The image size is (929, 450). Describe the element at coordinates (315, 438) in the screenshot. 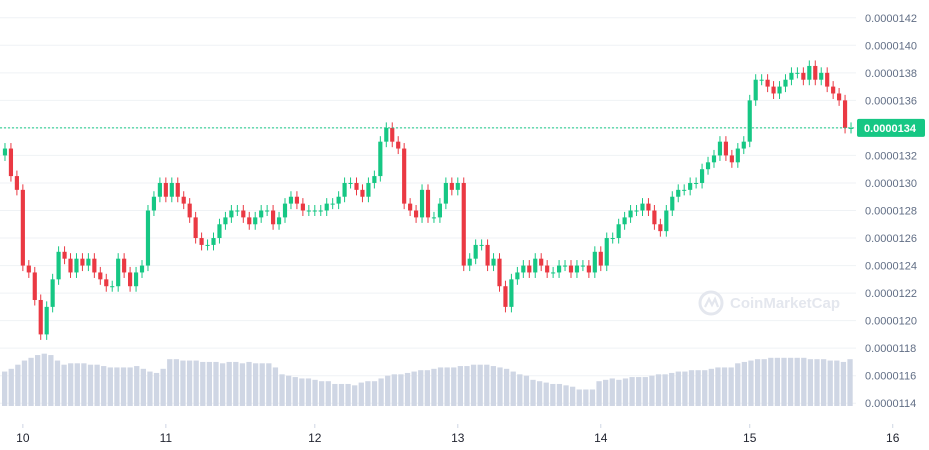

I see `x-tick-label: 12` at that location.